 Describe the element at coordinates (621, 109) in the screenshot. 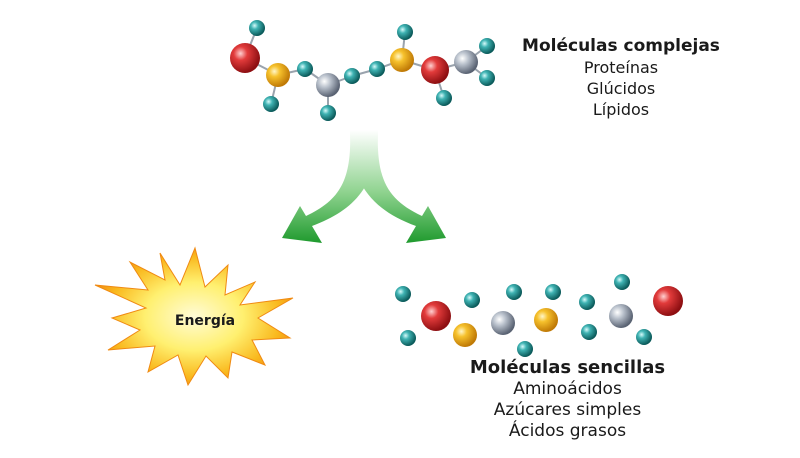

I see `complex-item-lipids: Lípidos` at that location.